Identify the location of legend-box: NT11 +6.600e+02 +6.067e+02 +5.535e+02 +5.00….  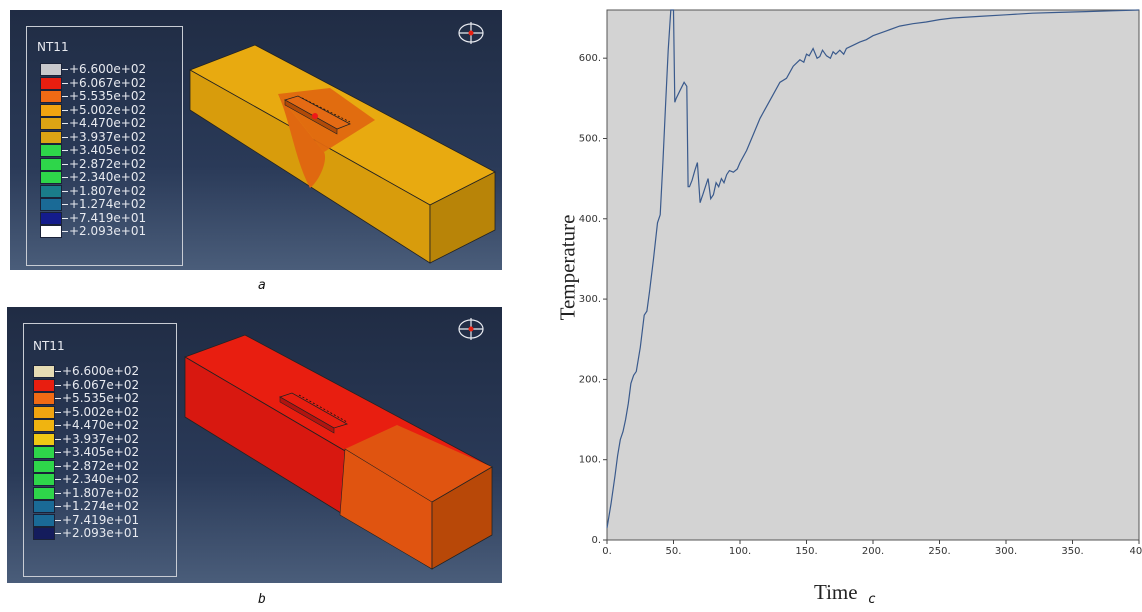
(100, 450).